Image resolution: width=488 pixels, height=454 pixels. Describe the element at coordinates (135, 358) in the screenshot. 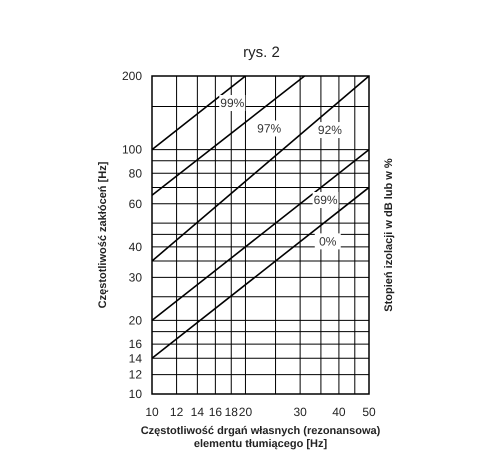

I see `y-tick-label: 14` at that location.